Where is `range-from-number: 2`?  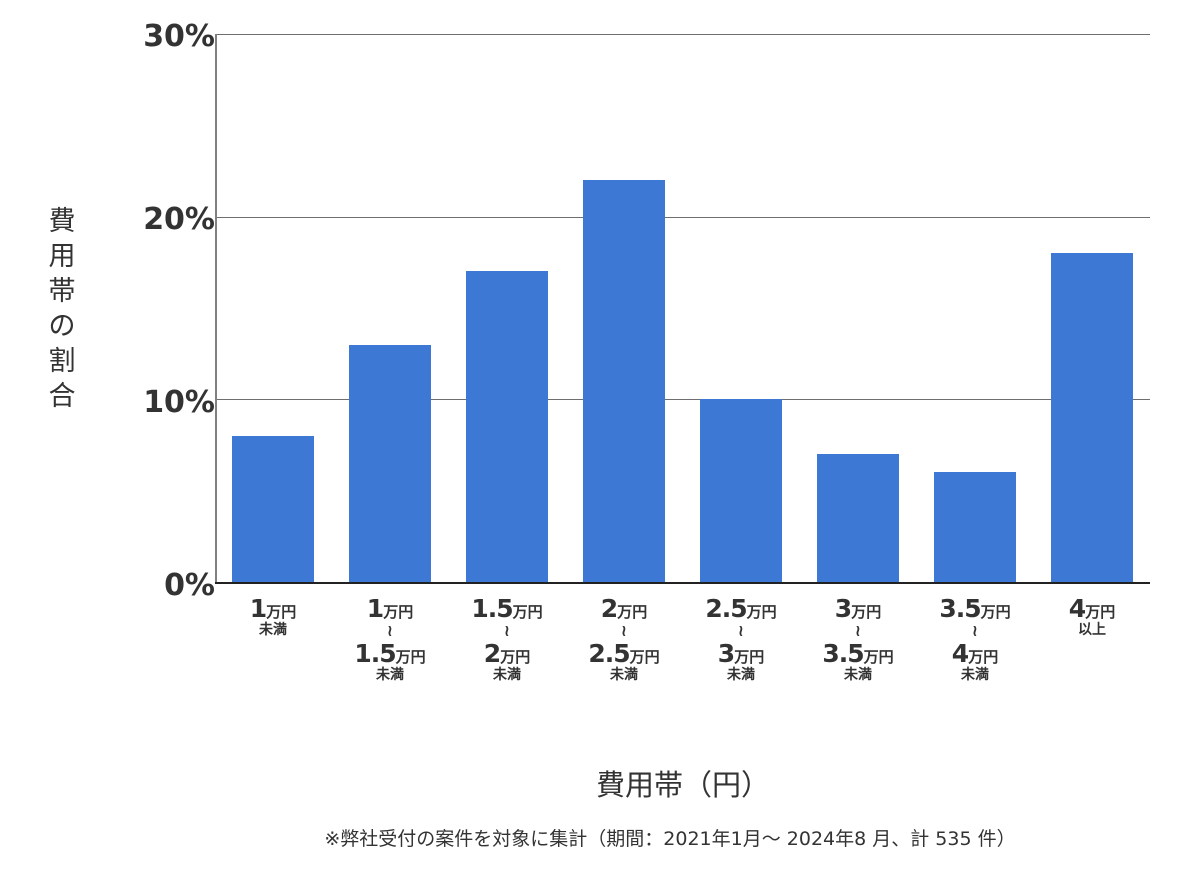
range-from-number: 2 is located at coordinates (609, 608).